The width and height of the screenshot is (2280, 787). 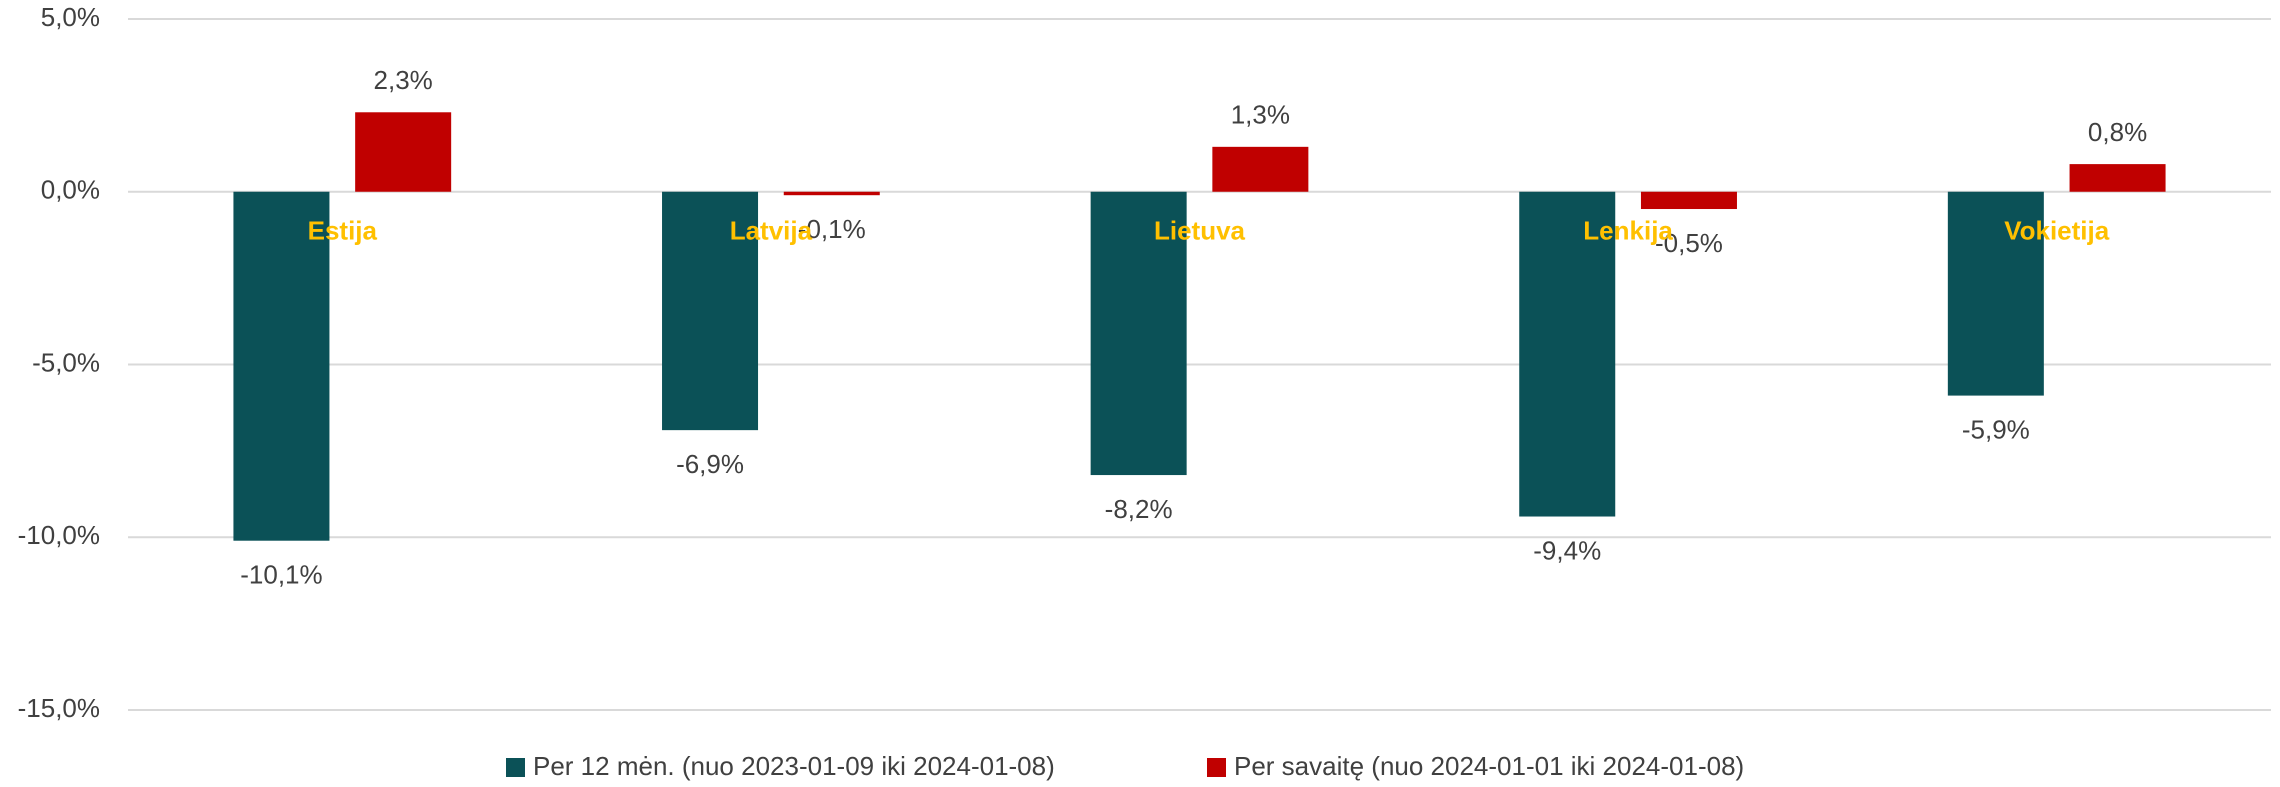 I want to click on y-tick-label: 5,0%, so click(x=70, y=17).